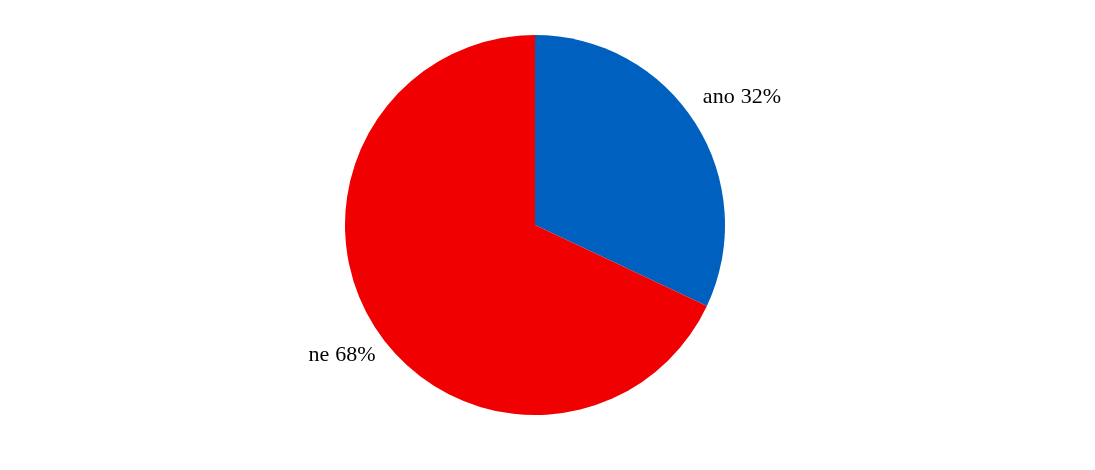  I want to click on slice-label: ano, so click(718, 96).